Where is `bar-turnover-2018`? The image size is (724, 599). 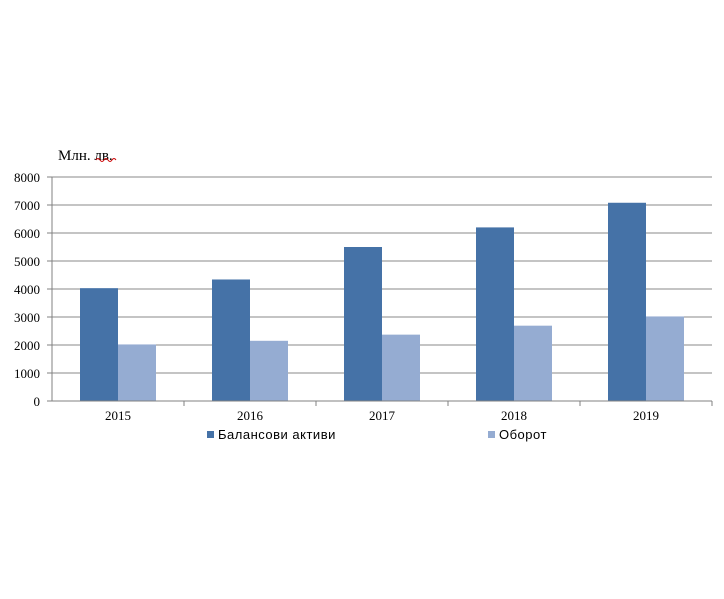
bar-turnover-2018 is located at coordinates (533, 363).